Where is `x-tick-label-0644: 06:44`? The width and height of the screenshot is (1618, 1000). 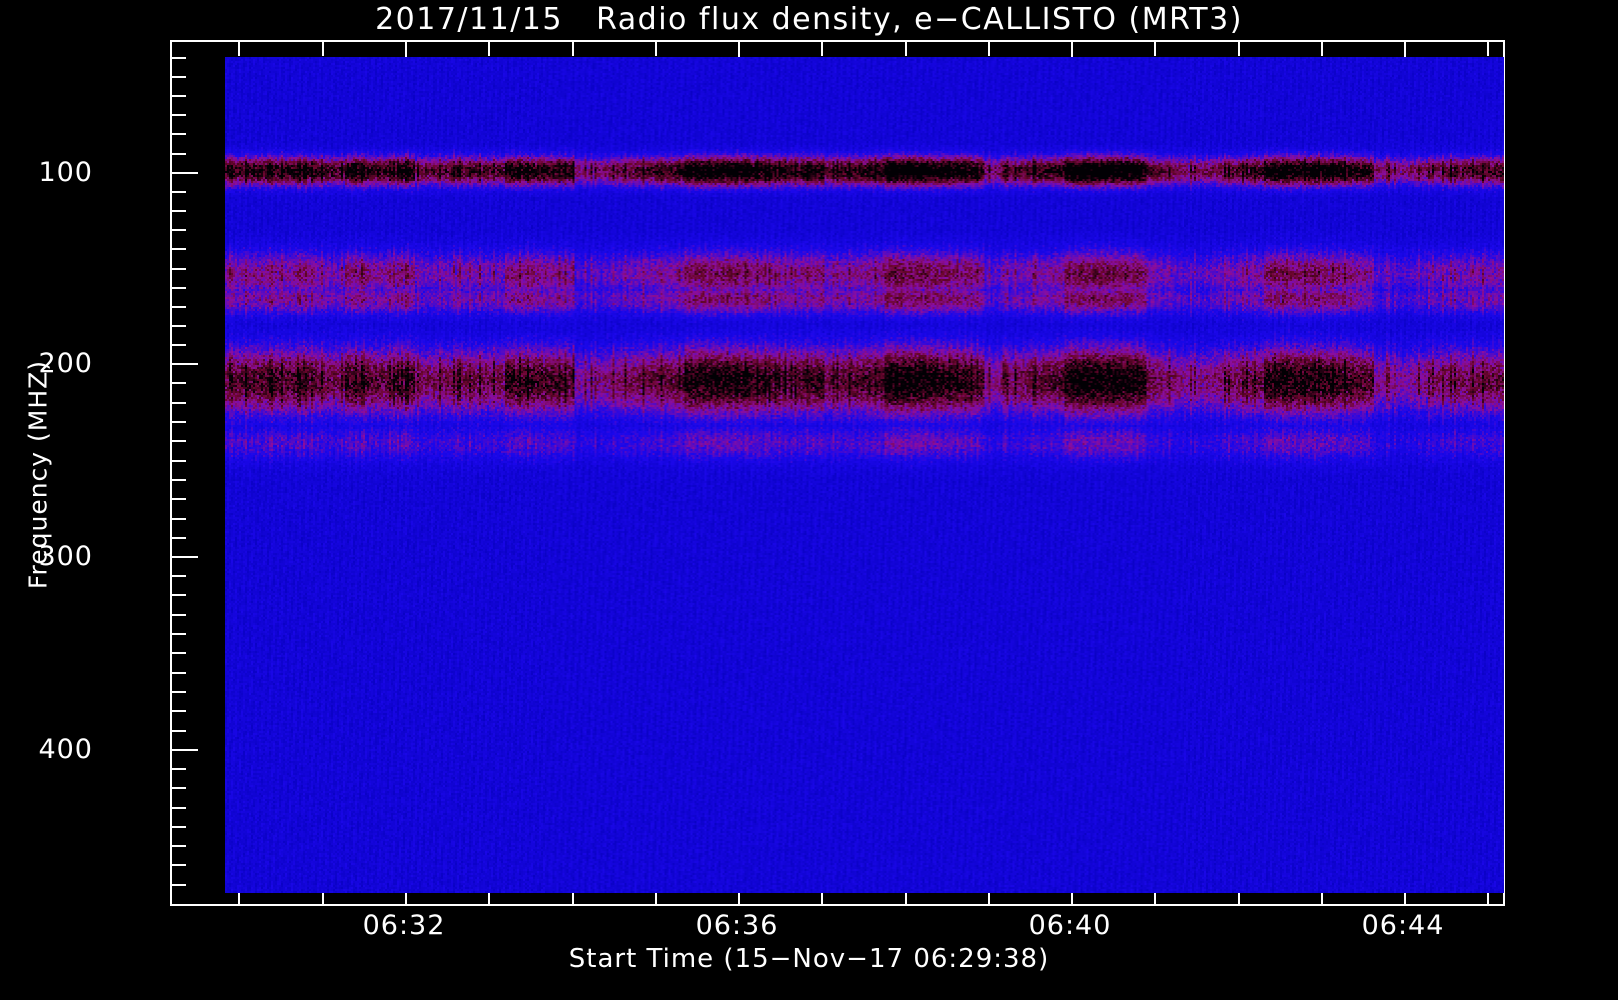 x-tick-label-0644: 06:44 is located at coordinates (1403, 925).